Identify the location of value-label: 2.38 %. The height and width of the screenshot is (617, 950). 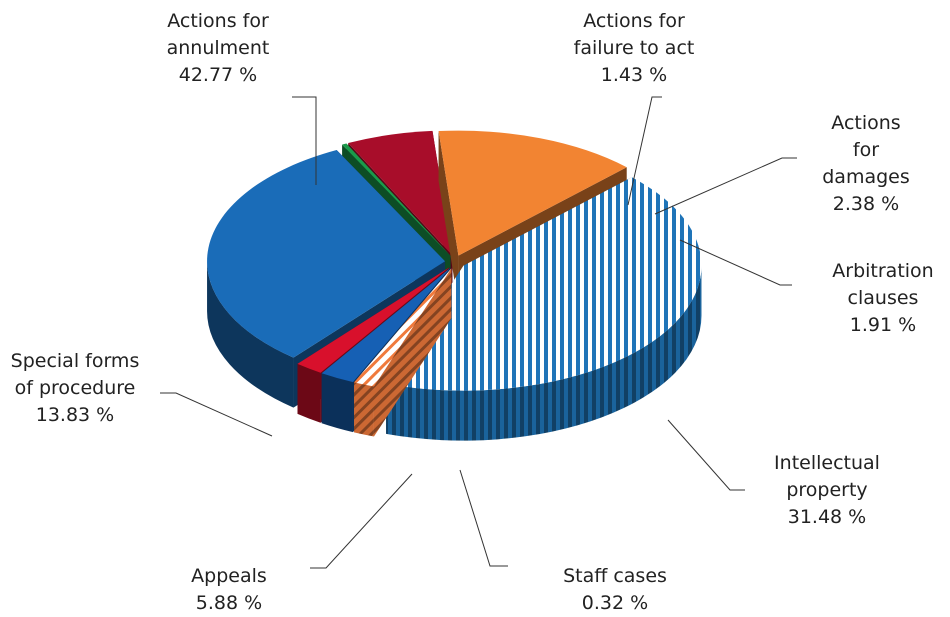
(866, 204).